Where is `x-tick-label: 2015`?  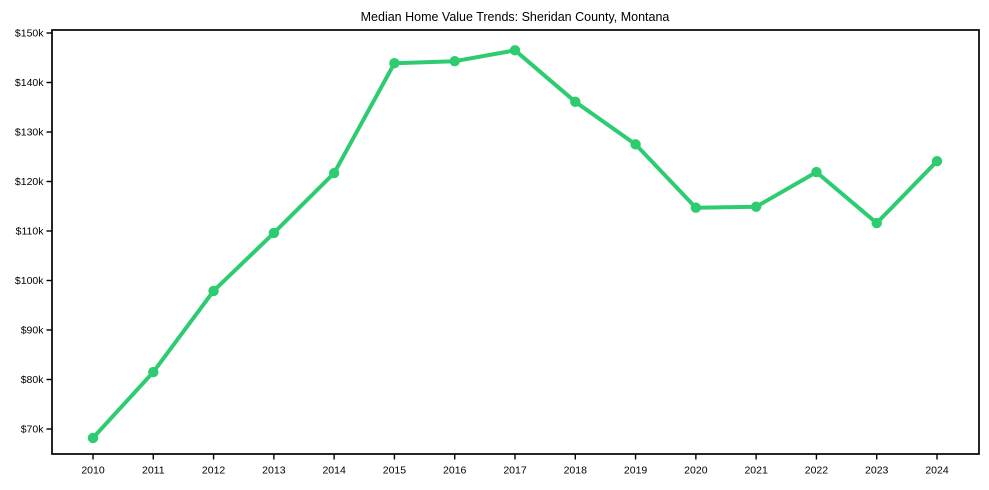
x-tick-label: 2015 is located at coordinates (395, 471).